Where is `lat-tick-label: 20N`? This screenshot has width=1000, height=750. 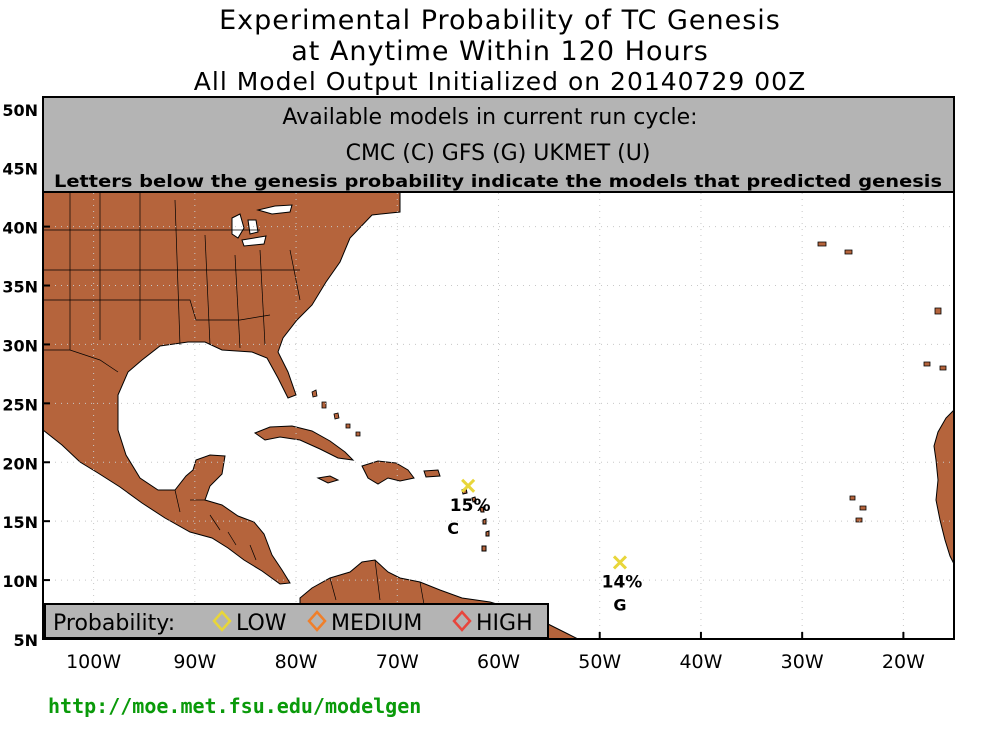 lat-tick-label: 20N is located at coordinates (20, 463).